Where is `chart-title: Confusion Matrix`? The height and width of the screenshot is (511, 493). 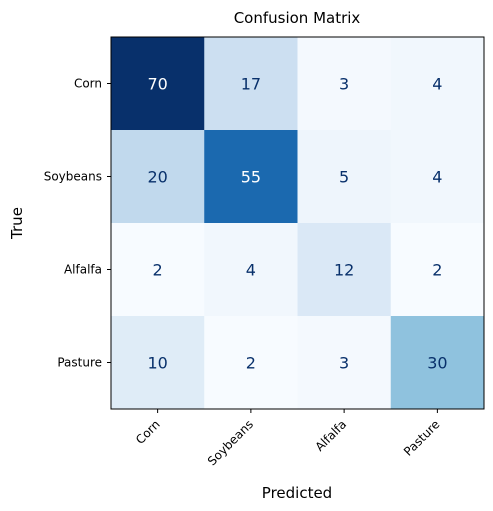 chart-title: Confusion Matrix is located at coordinates (297, 18).